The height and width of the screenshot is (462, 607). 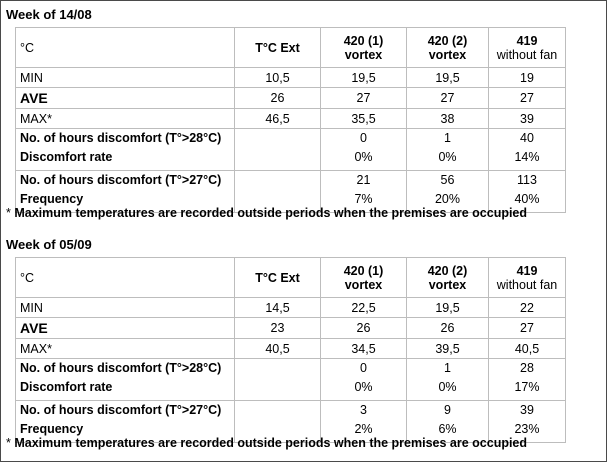 What do you see at coordinates (363, 180) in the screenshot?
I see `hours-value: 21` at bounding box center [363, 180].